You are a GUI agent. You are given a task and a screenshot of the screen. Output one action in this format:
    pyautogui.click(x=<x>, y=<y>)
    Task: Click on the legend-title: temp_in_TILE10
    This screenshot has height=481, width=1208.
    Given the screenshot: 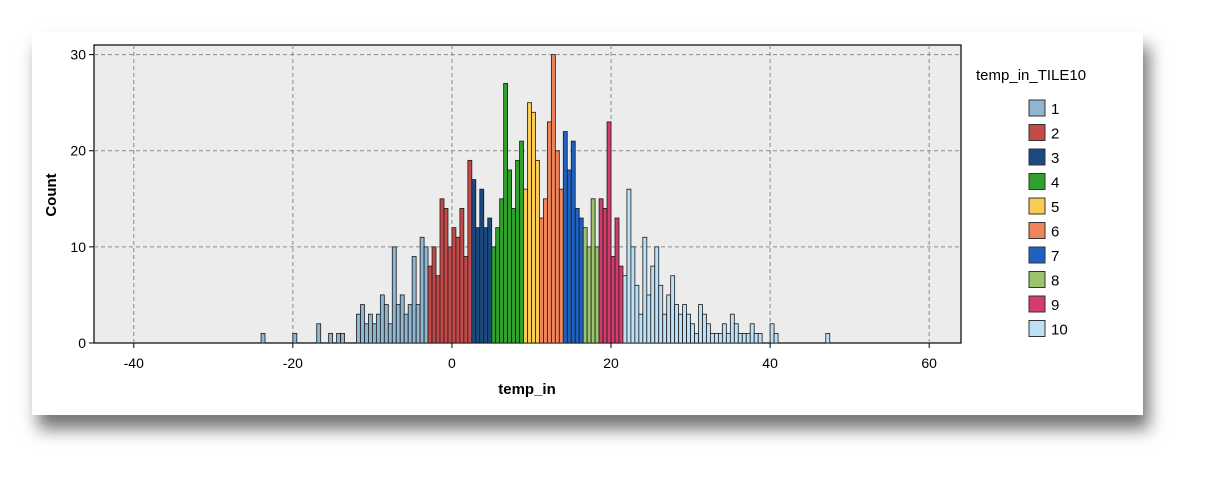 What is the action you would take?
    pyautogui.click(x=1031, y=75)
    